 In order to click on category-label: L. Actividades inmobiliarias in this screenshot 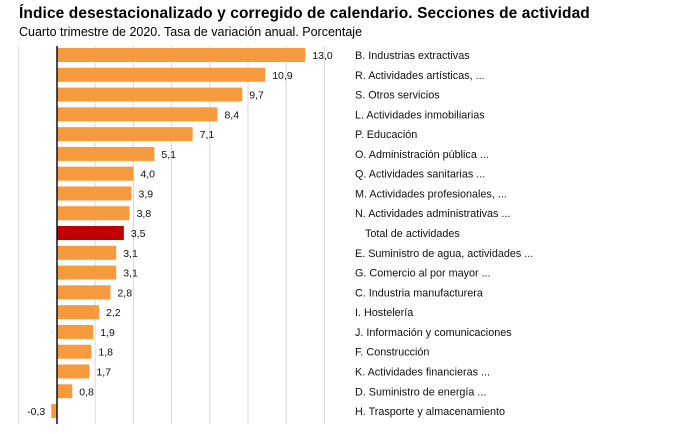, I will do `click(420, 115)`.